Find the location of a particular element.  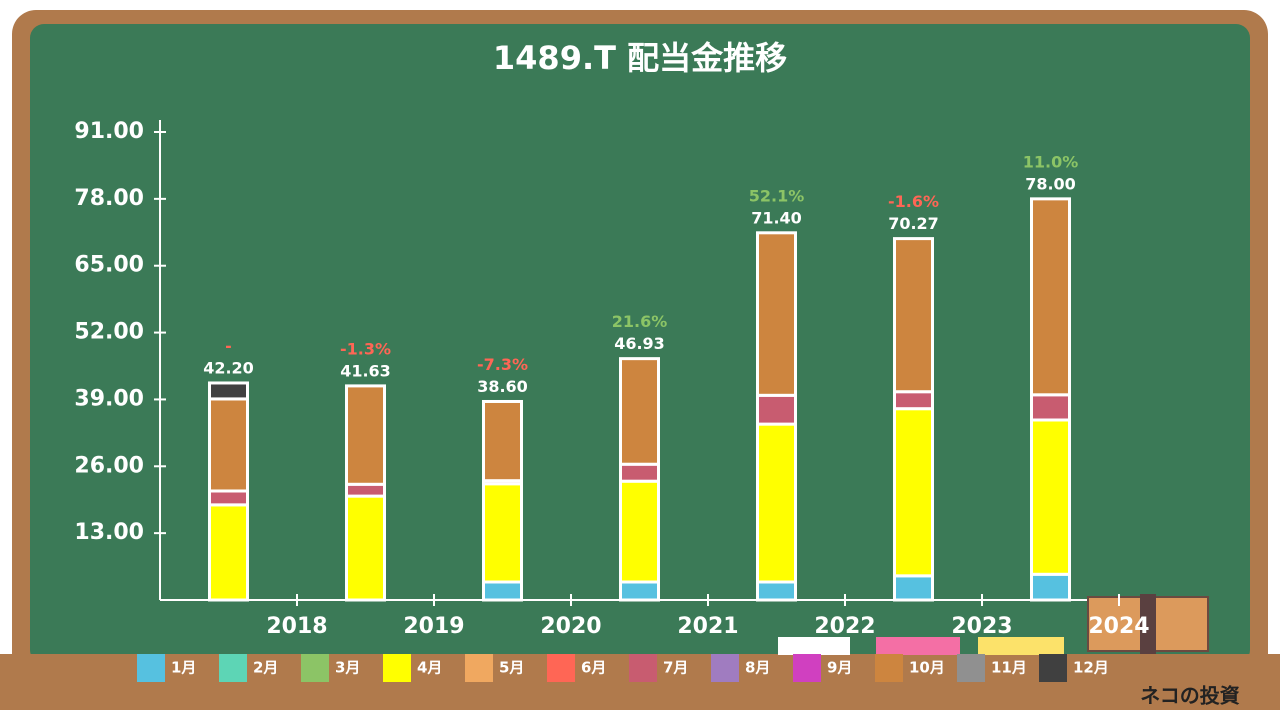

x-tick-label: 2022 is located at coordinates (844, 626).